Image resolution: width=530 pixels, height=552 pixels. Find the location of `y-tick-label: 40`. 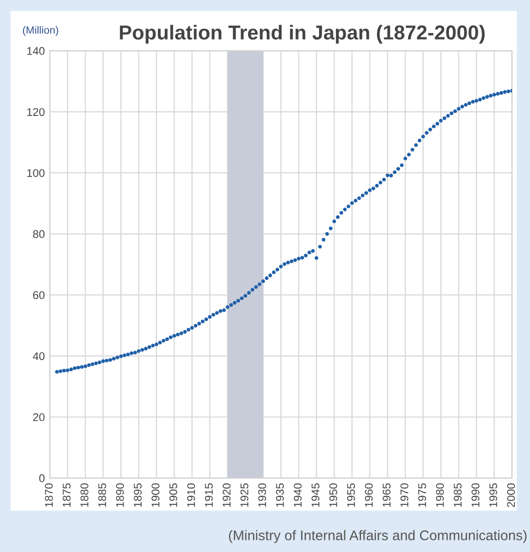

y-tick-label: 40 is located at coordinates (38, 356).